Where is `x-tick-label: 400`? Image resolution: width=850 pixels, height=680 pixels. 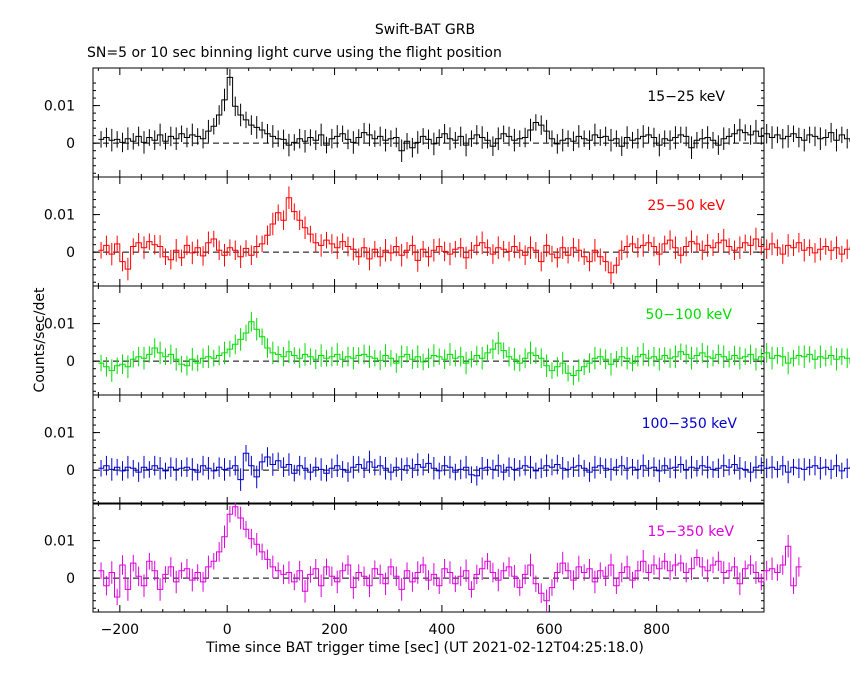
x-tick-label: 400 is located at coordinates (442, 630).